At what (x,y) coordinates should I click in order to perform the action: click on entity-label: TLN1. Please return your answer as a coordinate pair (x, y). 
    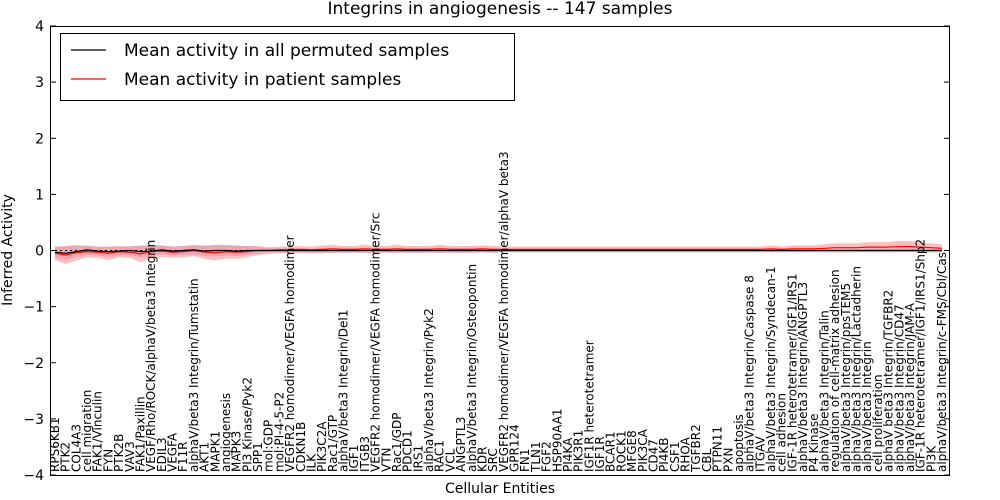
    Looking at the image, I should click on (536, 457).